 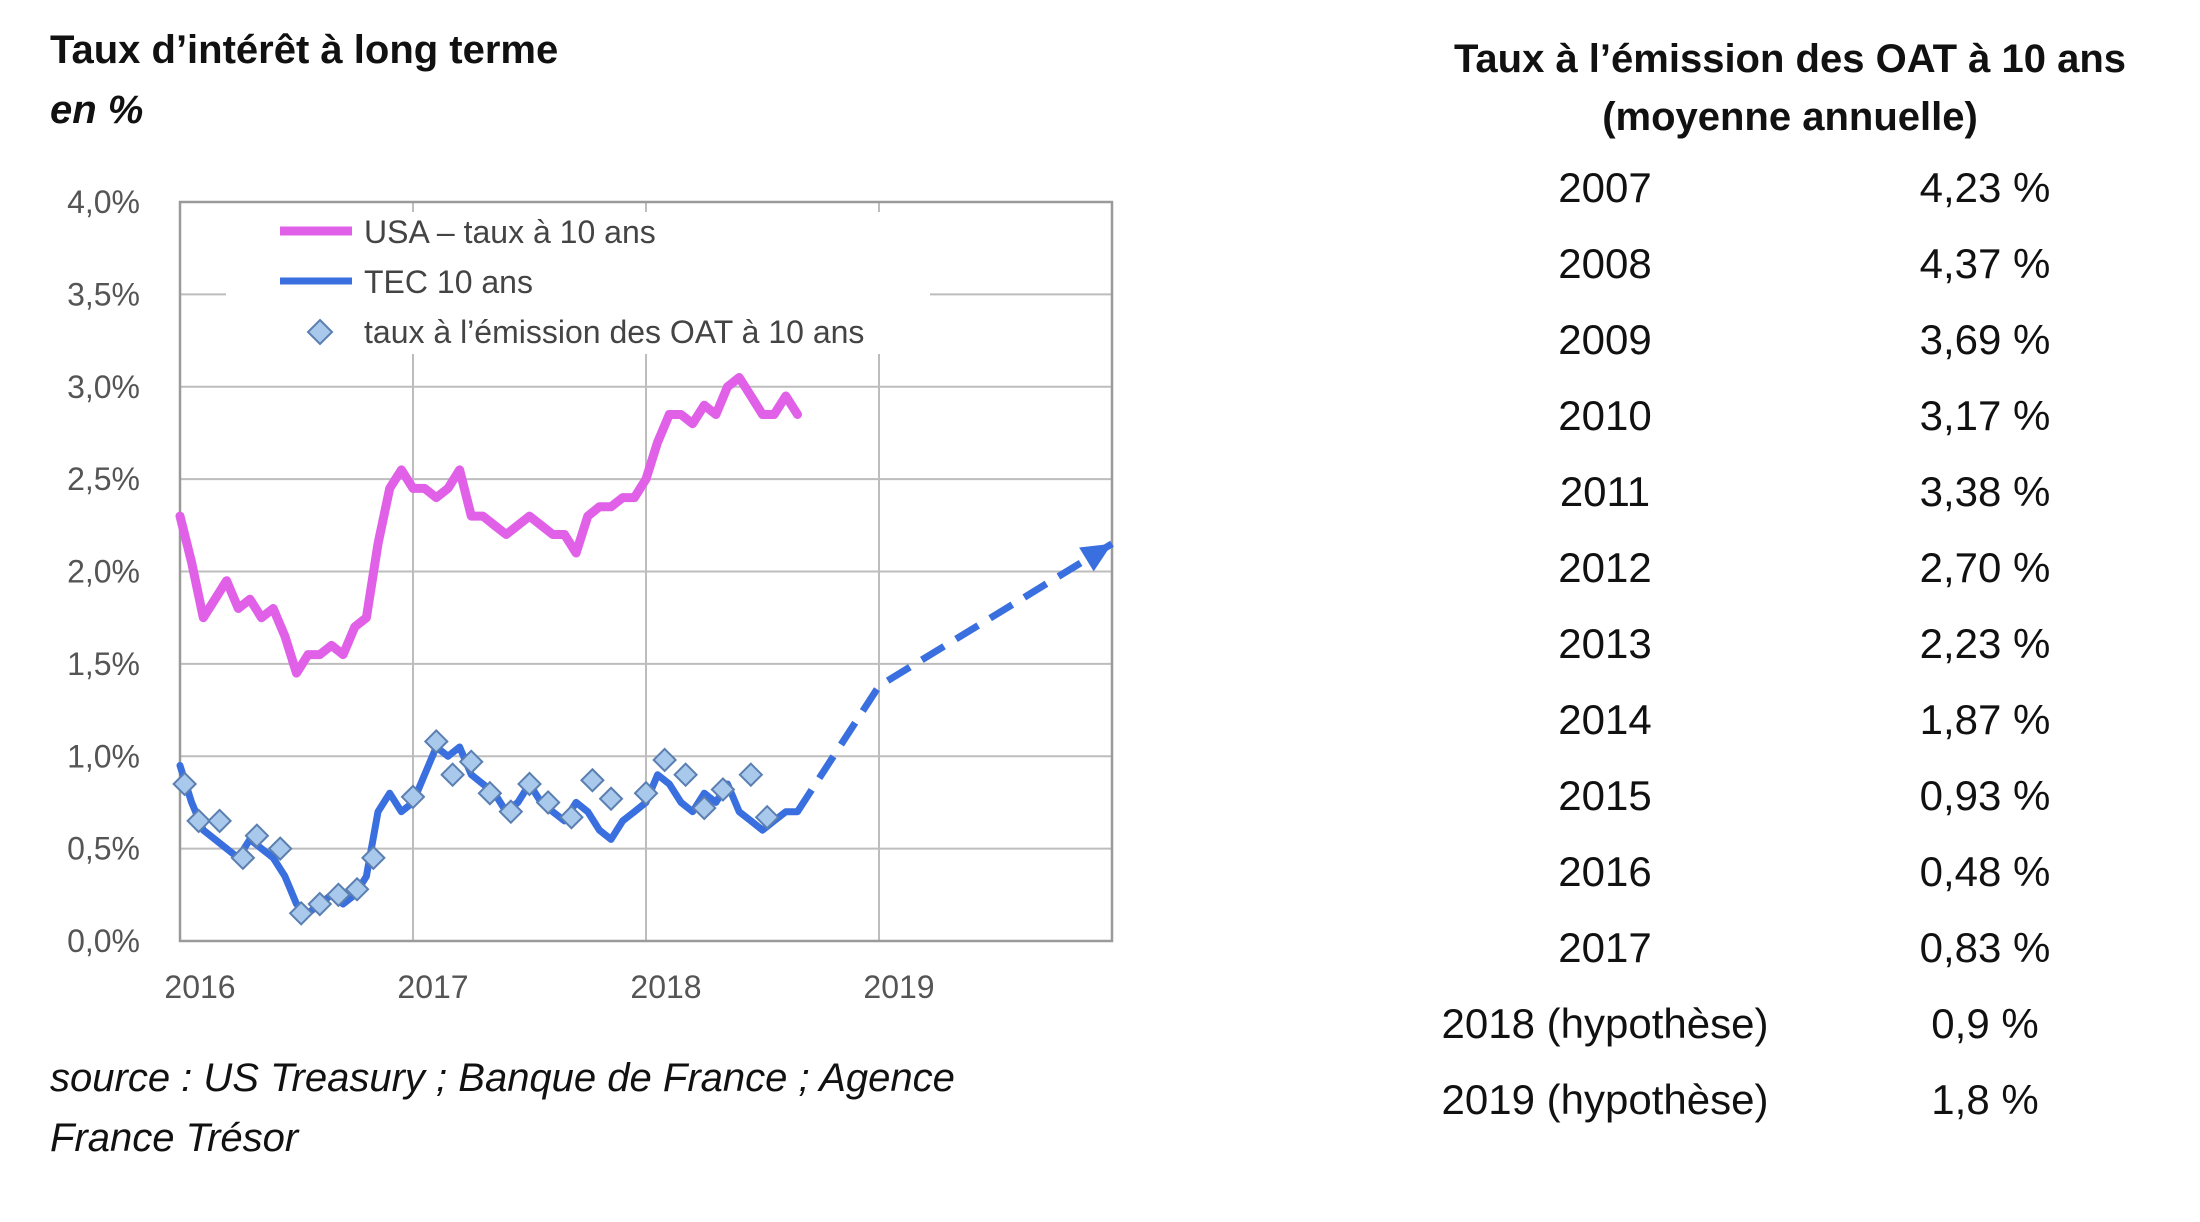 I want to click on table-row-year: 2007, so click(x=1605, y=187).